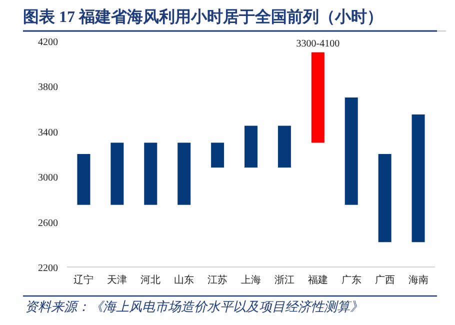  I want to click on x-tick-label: 天津, so click(117, 280).